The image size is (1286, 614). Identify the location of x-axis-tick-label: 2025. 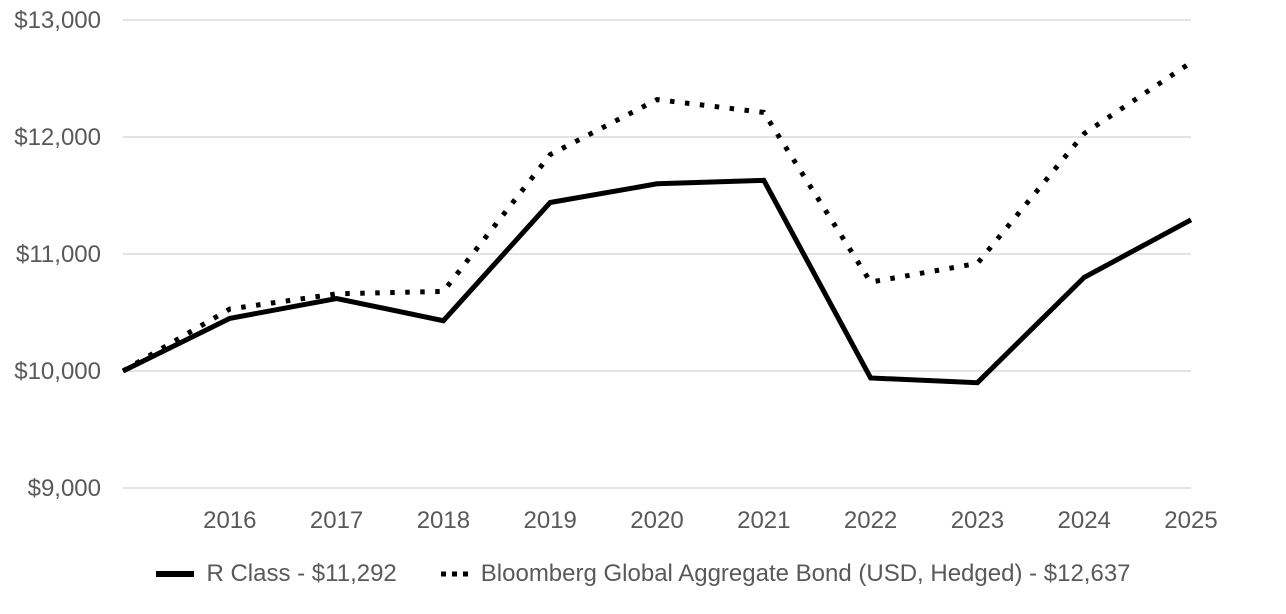
(1190, 520).